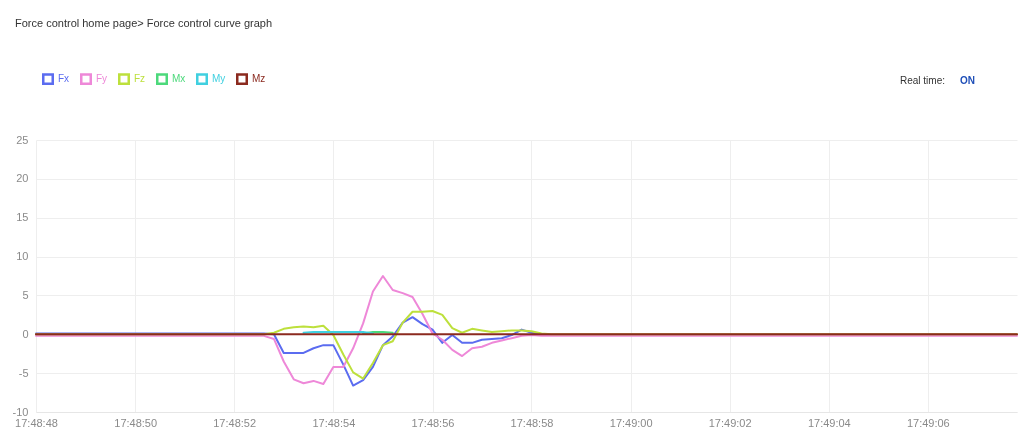 The width and height of the screenshot is (1020, 443). I want to click on legend-label: Fy, so click(102, 79).